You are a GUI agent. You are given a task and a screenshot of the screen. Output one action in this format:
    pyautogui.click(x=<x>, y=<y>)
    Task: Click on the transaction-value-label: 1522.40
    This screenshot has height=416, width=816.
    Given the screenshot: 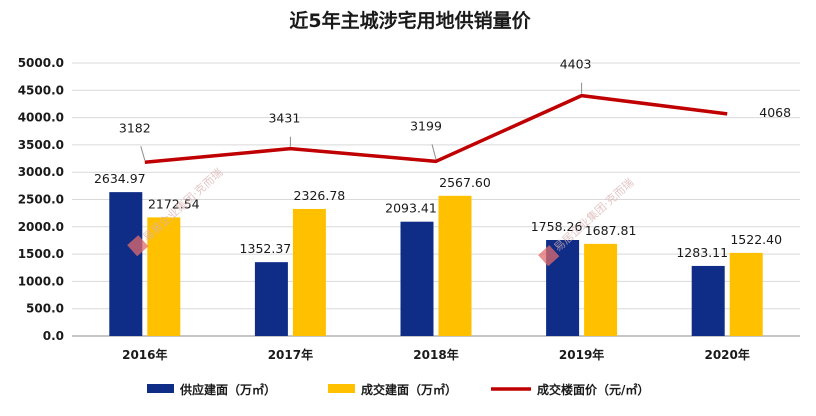 What is the action you would take?
    pyautogui.click(x=756, y=239)
    